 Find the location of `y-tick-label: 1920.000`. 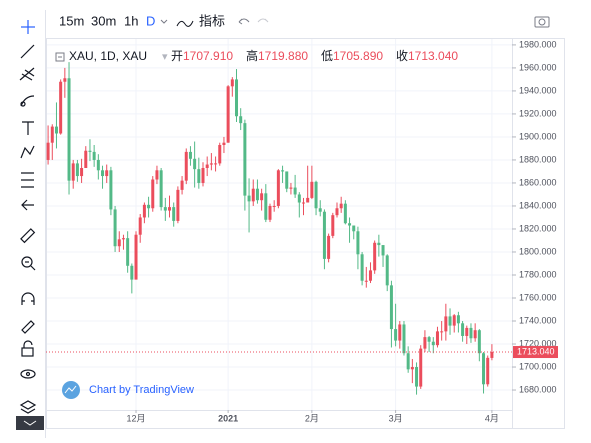

y-tick-label: 1920.000 is located at coordinates (538, 113).